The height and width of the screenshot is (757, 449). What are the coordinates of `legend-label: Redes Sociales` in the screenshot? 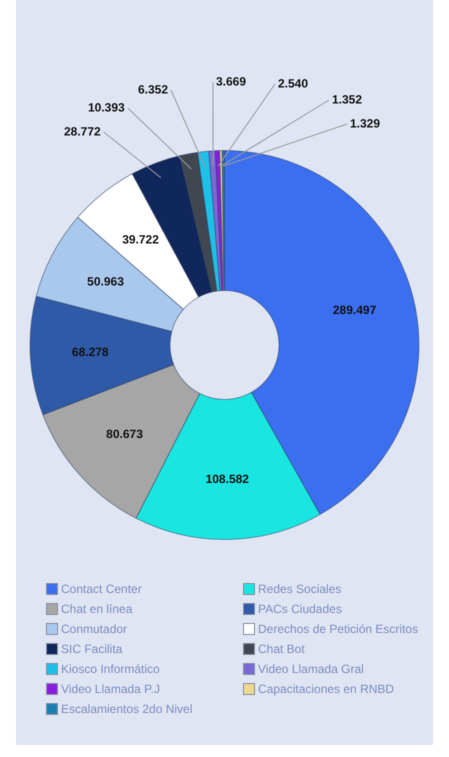 It's located at (300, 589).